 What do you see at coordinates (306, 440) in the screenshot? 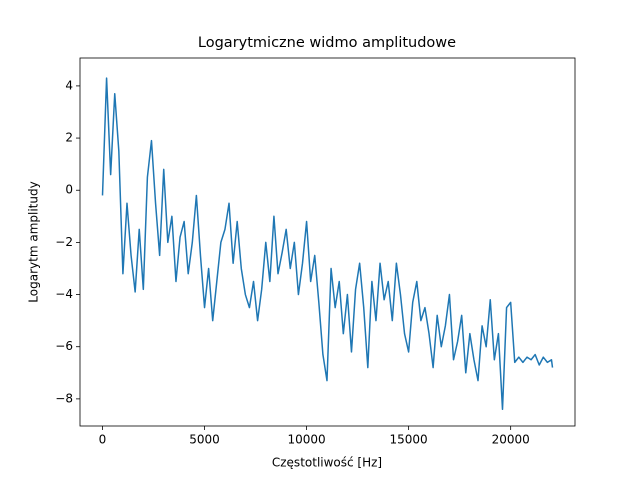
I see `x-tick-label: 10000` at bounding box center [306, 440].